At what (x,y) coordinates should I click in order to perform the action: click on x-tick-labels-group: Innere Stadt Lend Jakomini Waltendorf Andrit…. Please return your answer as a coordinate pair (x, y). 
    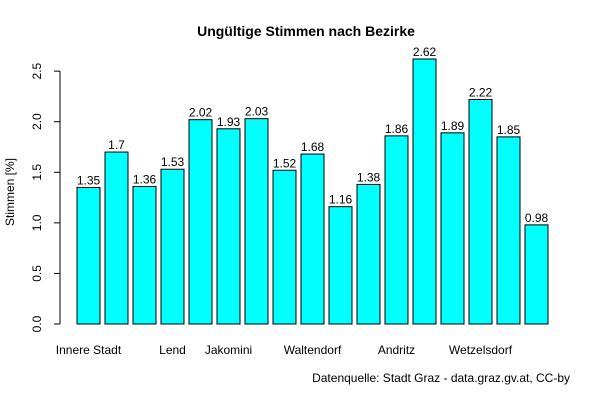
    Looking at the image, I should click on (284, 350).